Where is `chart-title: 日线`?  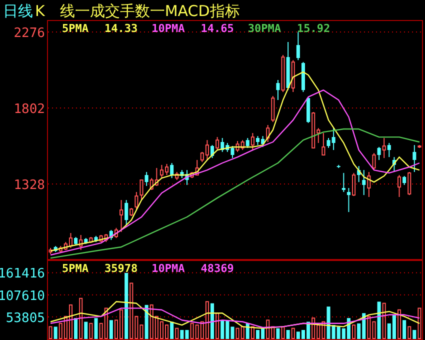 chart-title: 日线 is located at coordinates (18, 11).